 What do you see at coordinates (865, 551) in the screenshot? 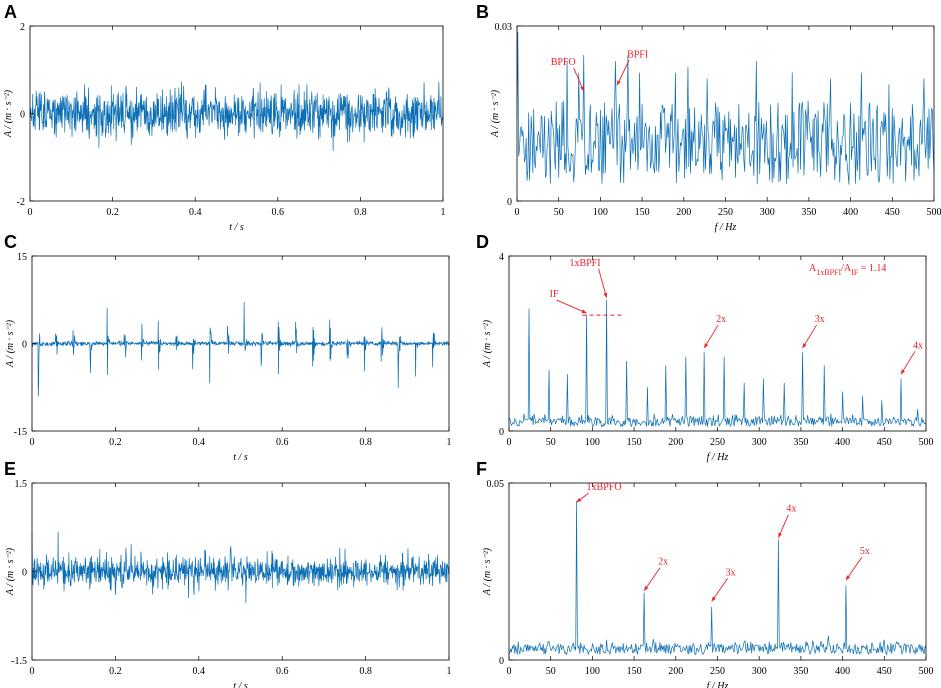
I see `annotation-label: 5x` at bounding box center [865, 551].